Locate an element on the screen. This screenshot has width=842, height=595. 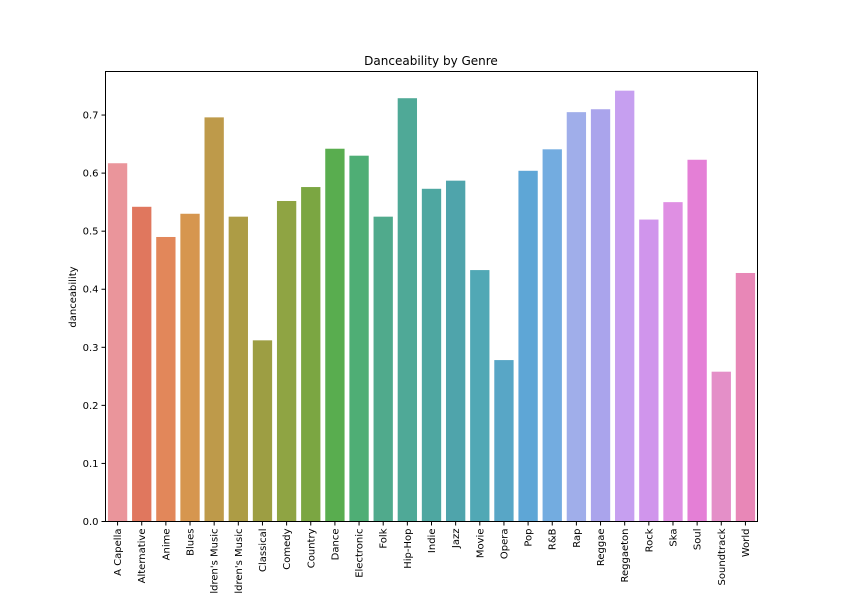
x-tick-label: Rock is located at coordinates (649, 540).